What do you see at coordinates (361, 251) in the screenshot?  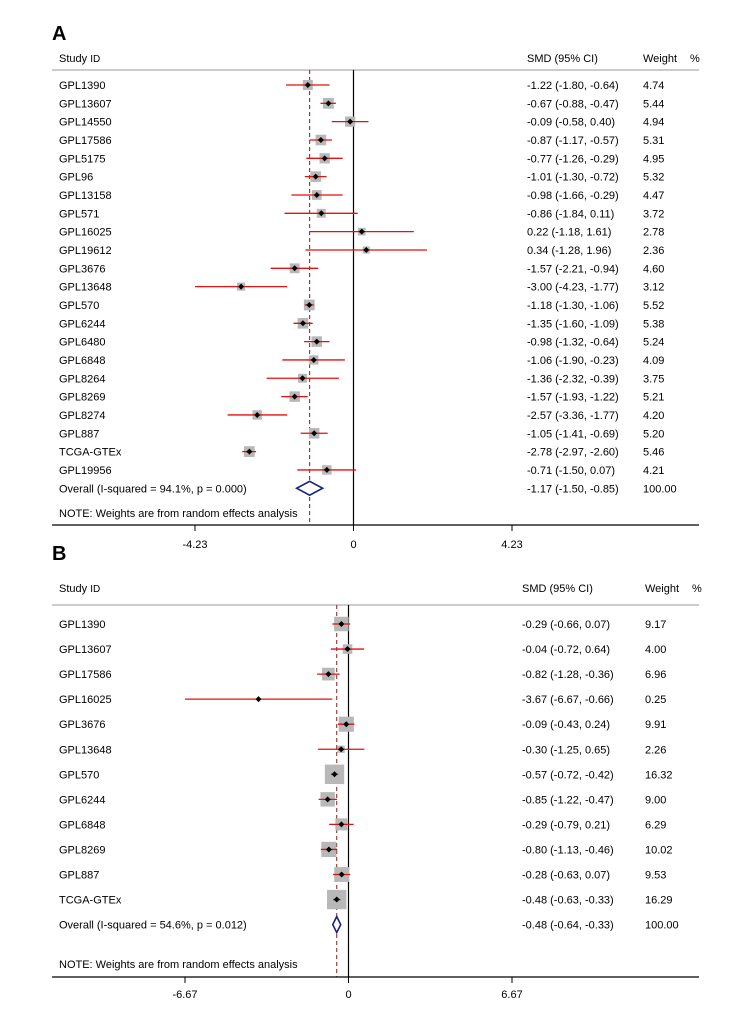 I see `study-row: GPL19612 0.34 (-1.28, 1.96) 2.36` at bounding box center [361, 251].